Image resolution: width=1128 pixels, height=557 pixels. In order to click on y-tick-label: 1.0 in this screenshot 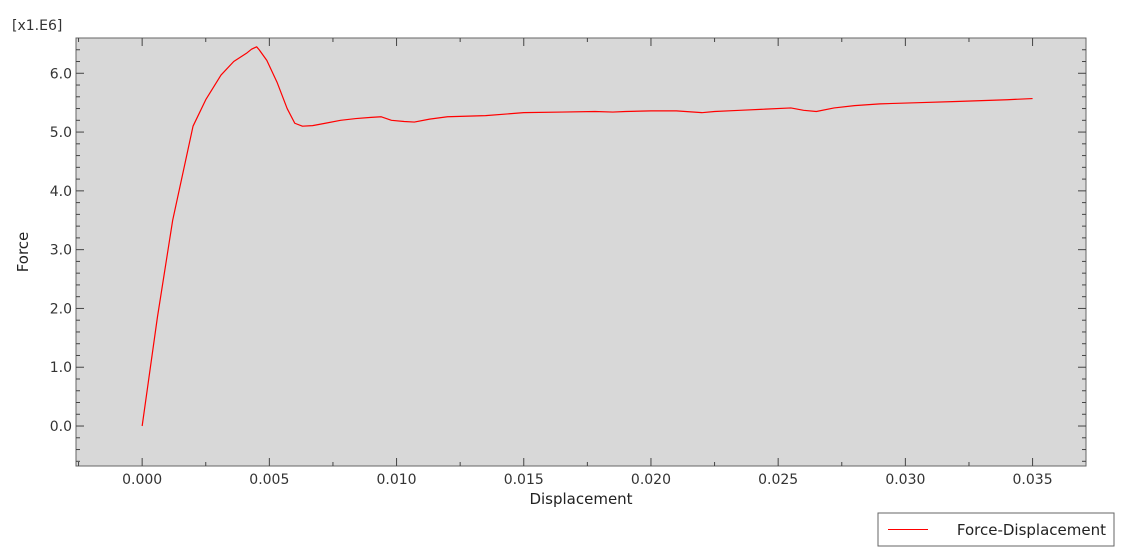, I will do `click(61, 368)`.